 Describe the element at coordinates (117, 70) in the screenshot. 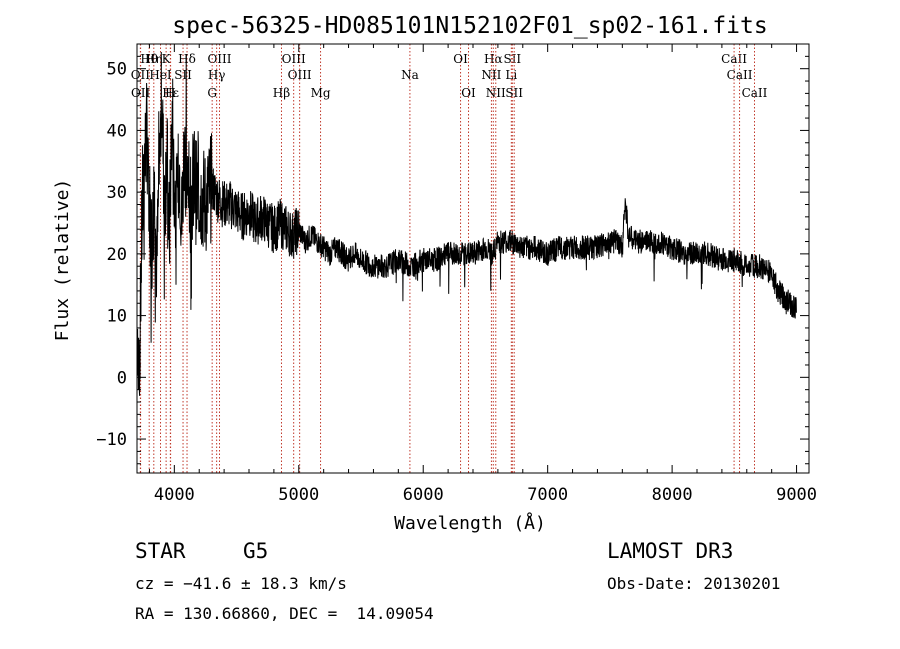

I see `y-tick-label: 50` at that location.